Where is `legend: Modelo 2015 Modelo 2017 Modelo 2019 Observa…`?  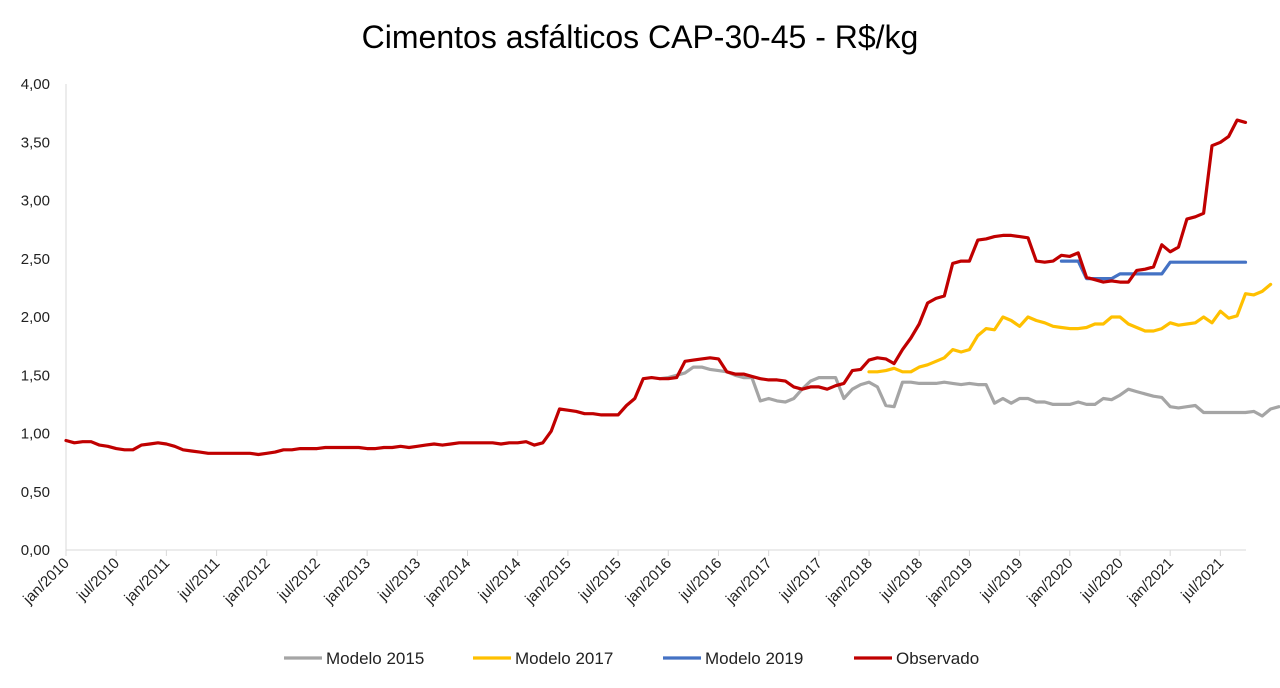
legend: Modelo 2015 Modelo 2017 Modelo 2019 Observa… is located at coordinates (631, 658).